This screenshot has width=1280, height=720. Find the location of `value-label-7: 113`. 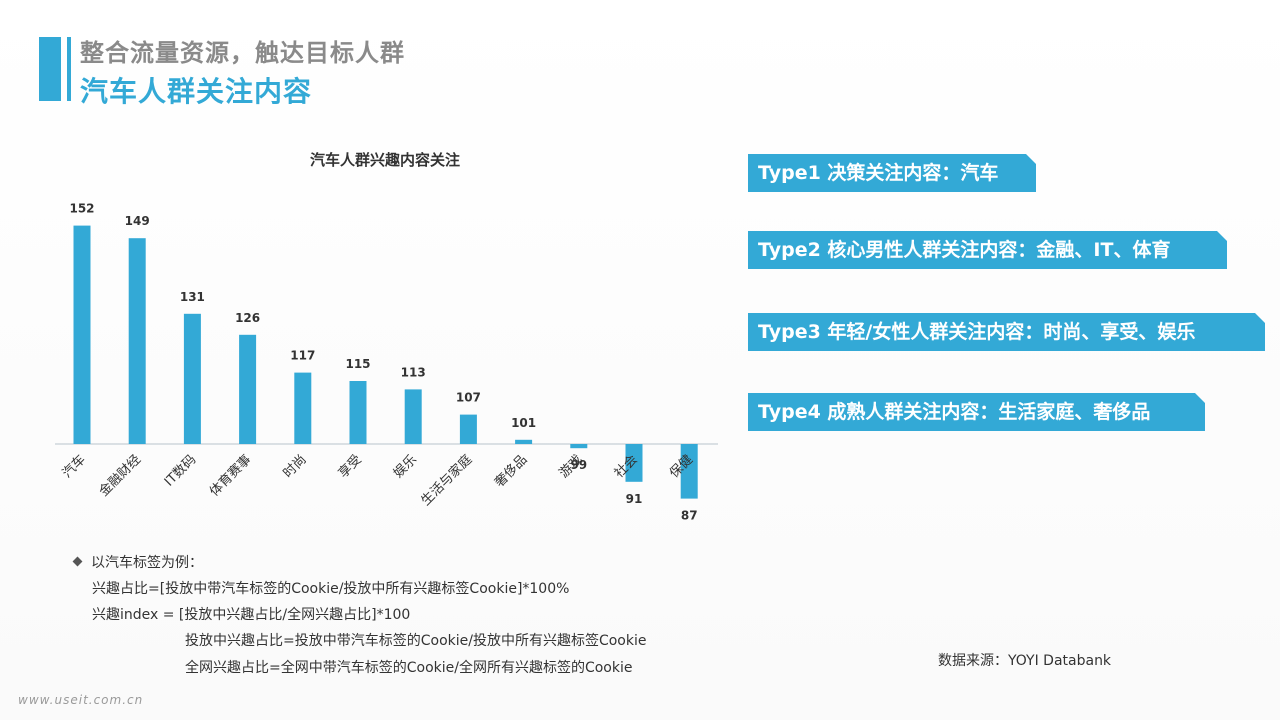

value-label-7: 113 is located at coordinates (413, 372).